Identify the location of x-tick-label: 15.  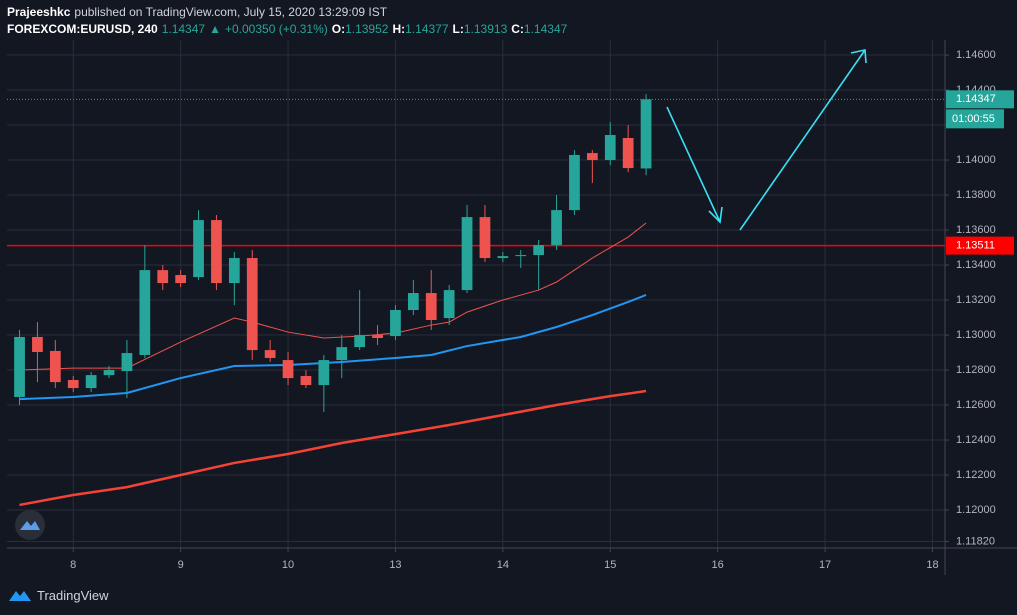
(610, 565).